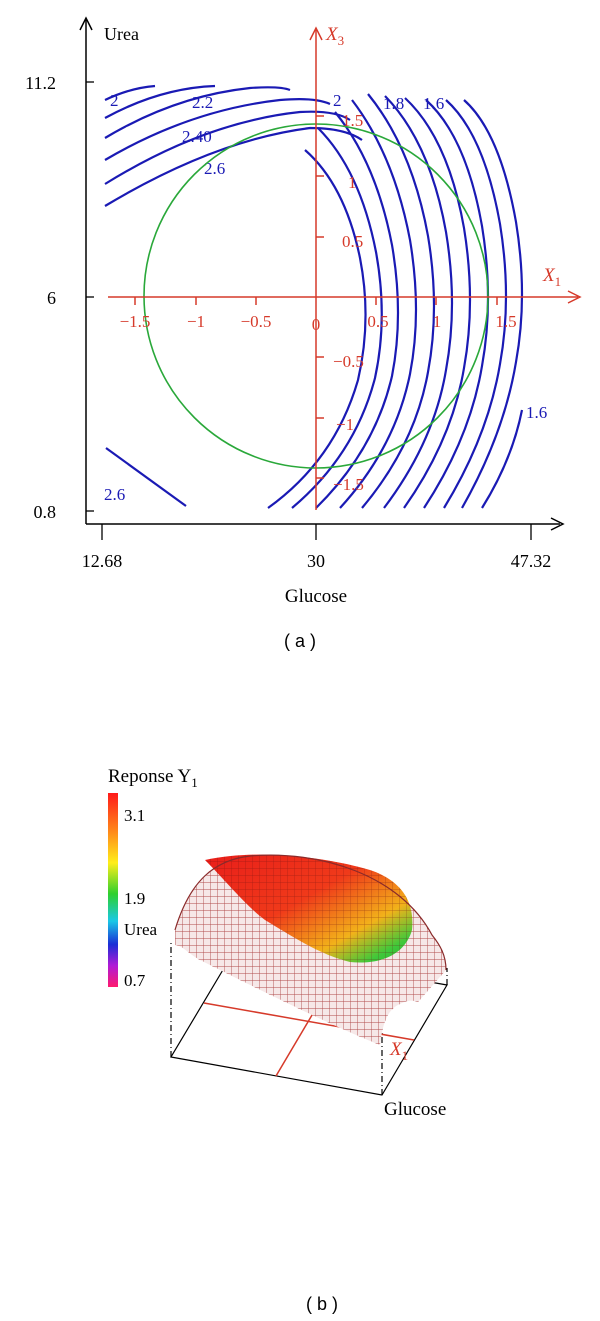  What do you see at coordinates (135, 321) in the screenshot?
I see `coded-x-tick-label: −1.5` at bounding box center [135, 321].